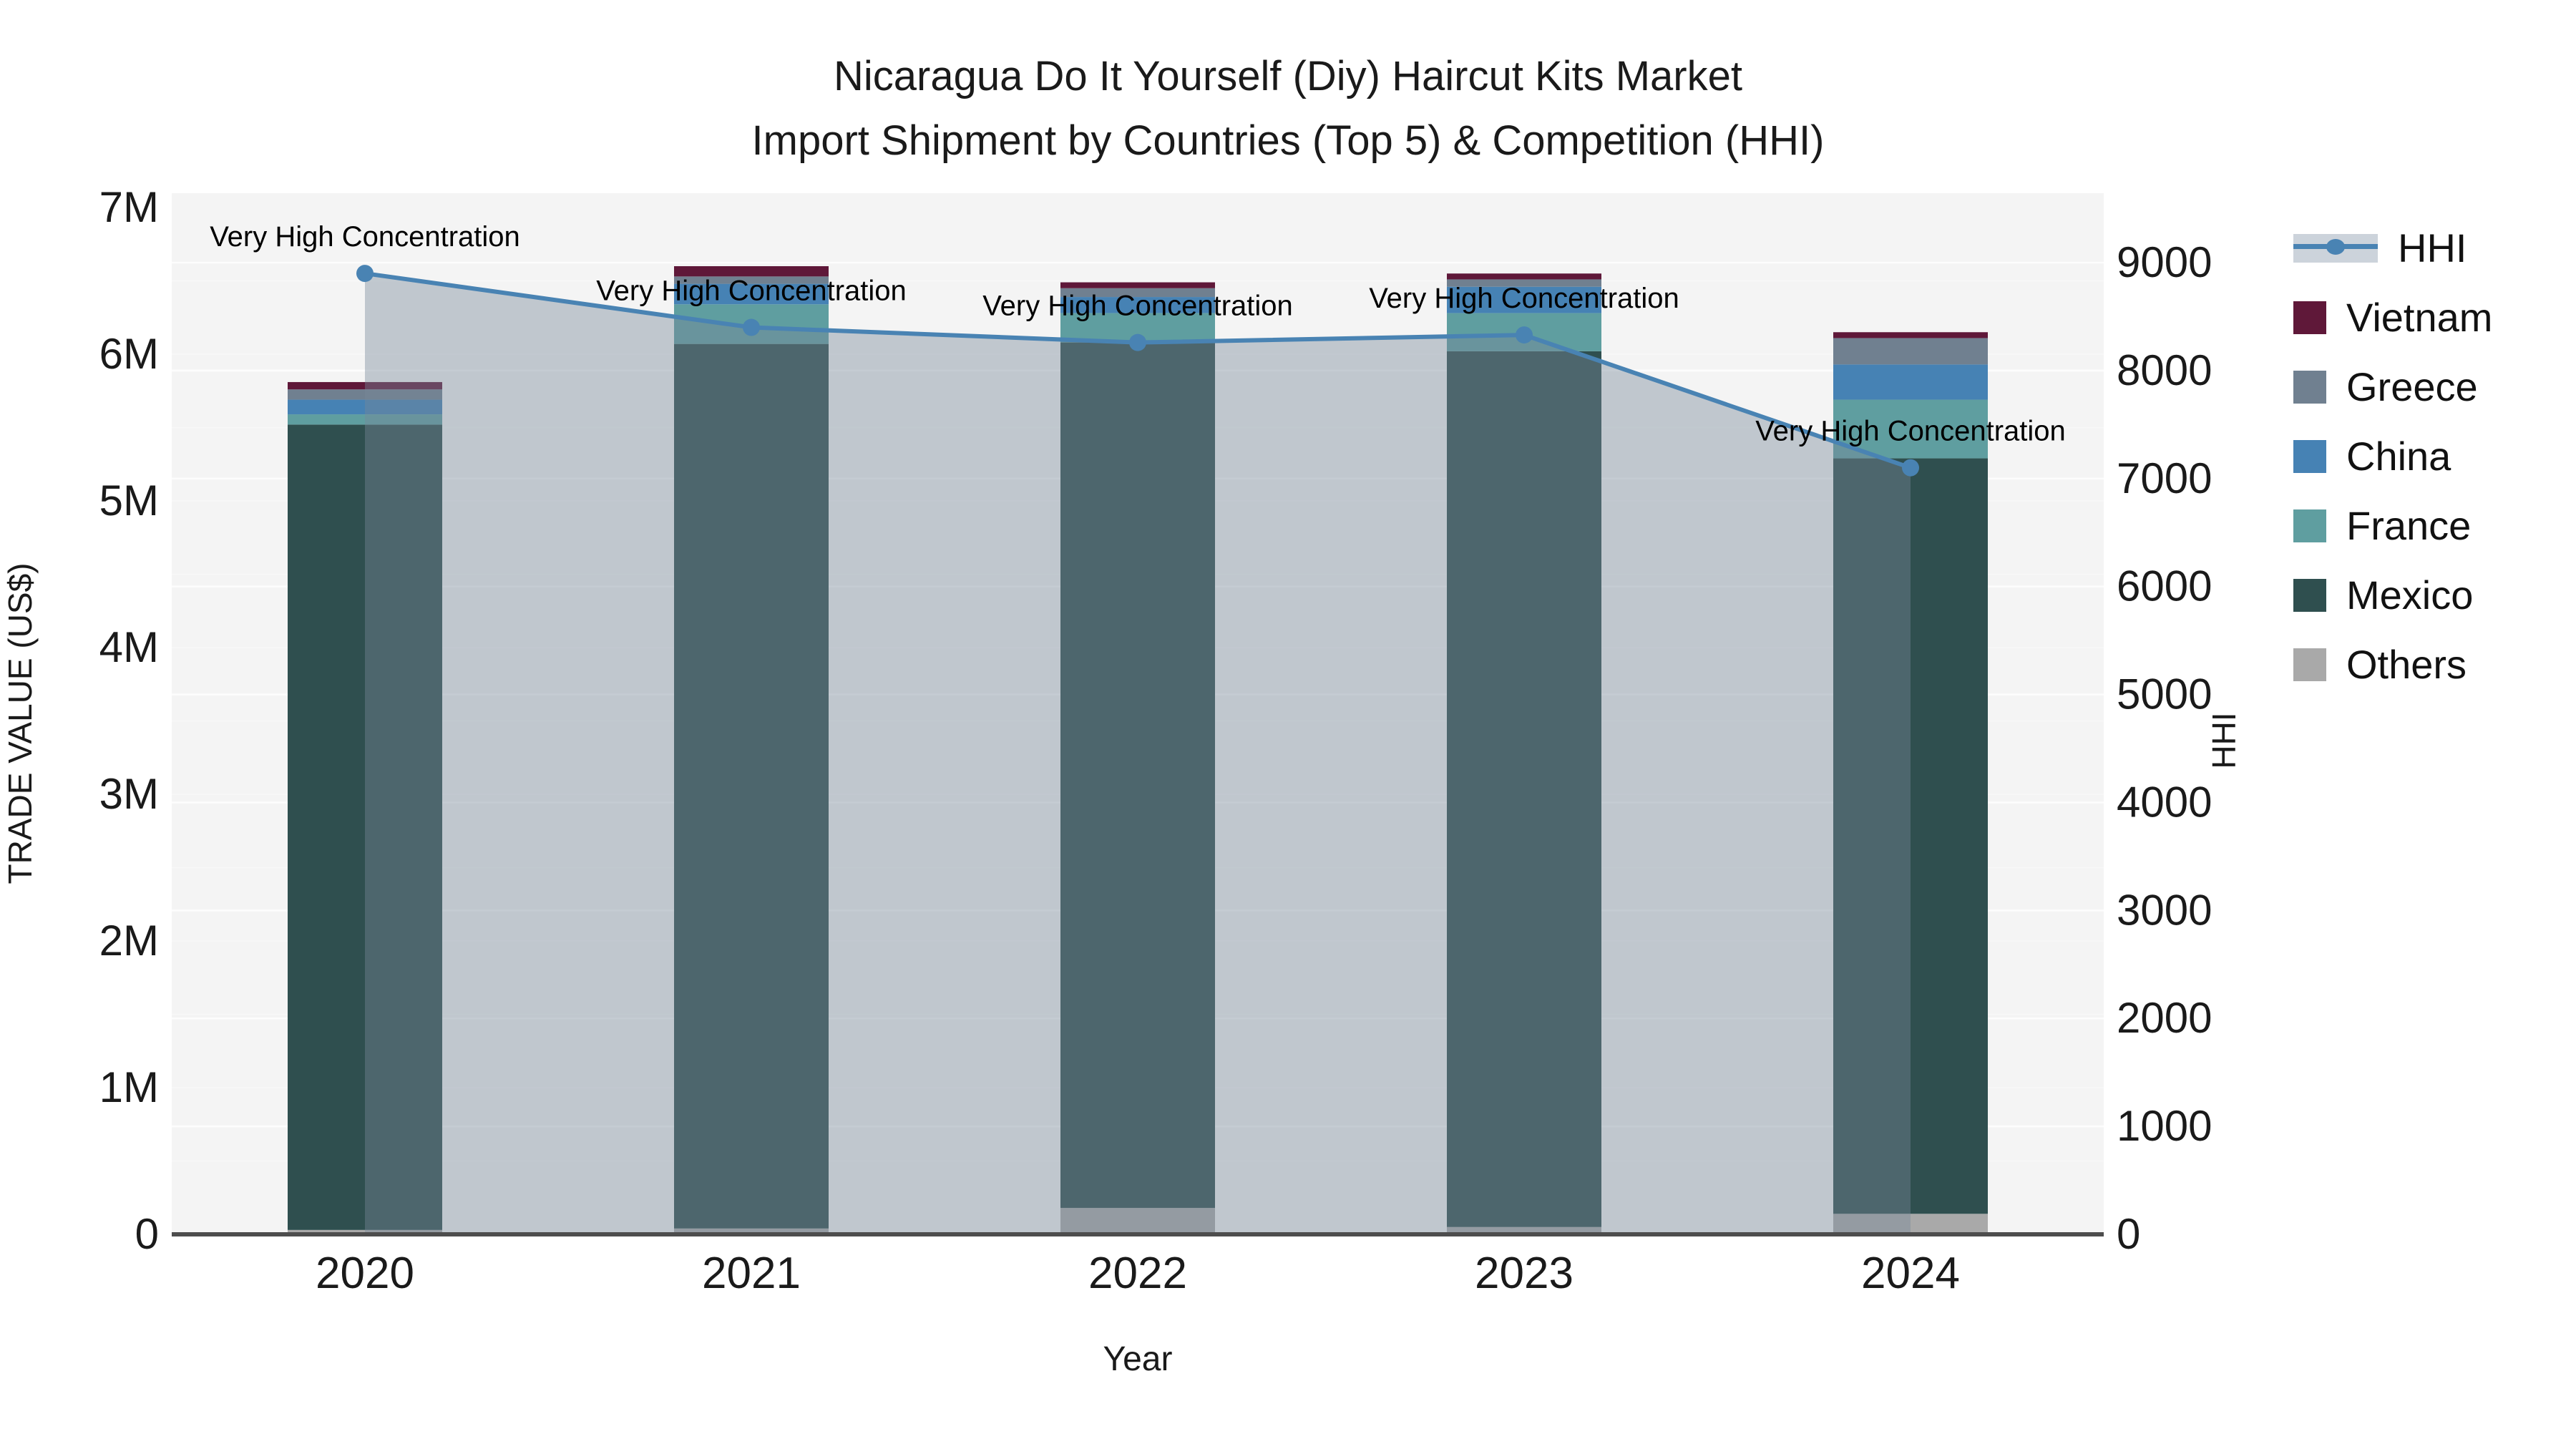  Describe the element at coordinates (1137, 293) in the screenshot. I see `bar-segment-greece-2022` at that location.